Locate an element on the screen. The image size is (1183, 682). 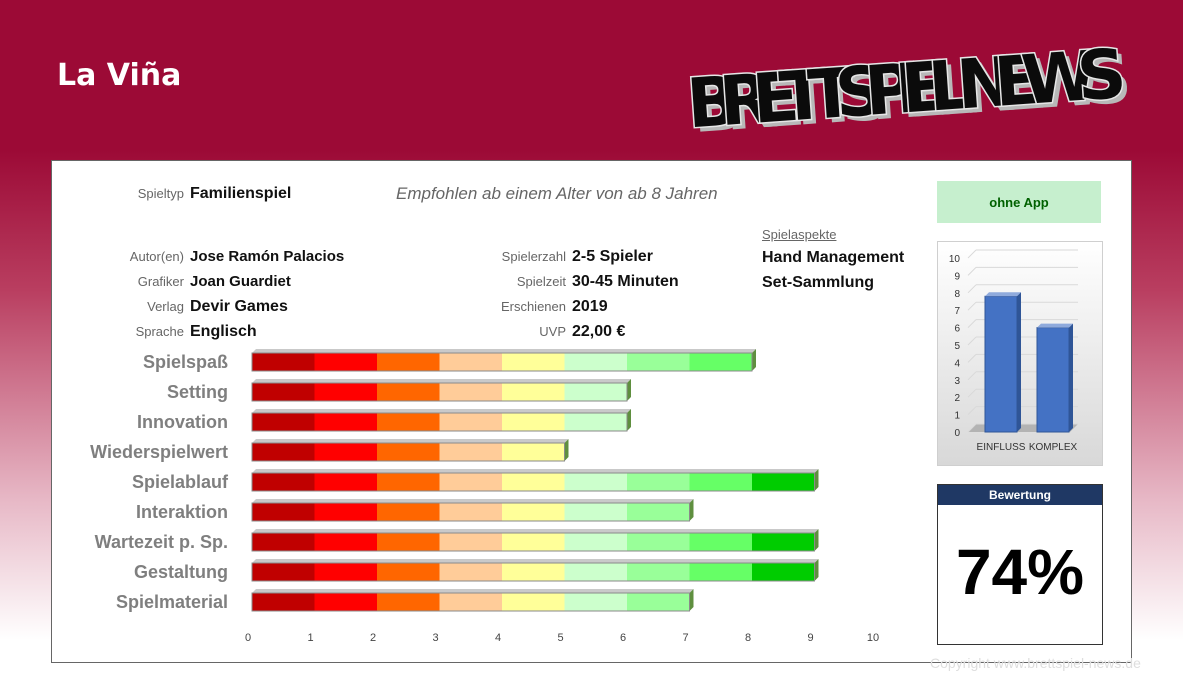
spielerzahl-label: Spielerzahl is located at coordinates (533, 256).